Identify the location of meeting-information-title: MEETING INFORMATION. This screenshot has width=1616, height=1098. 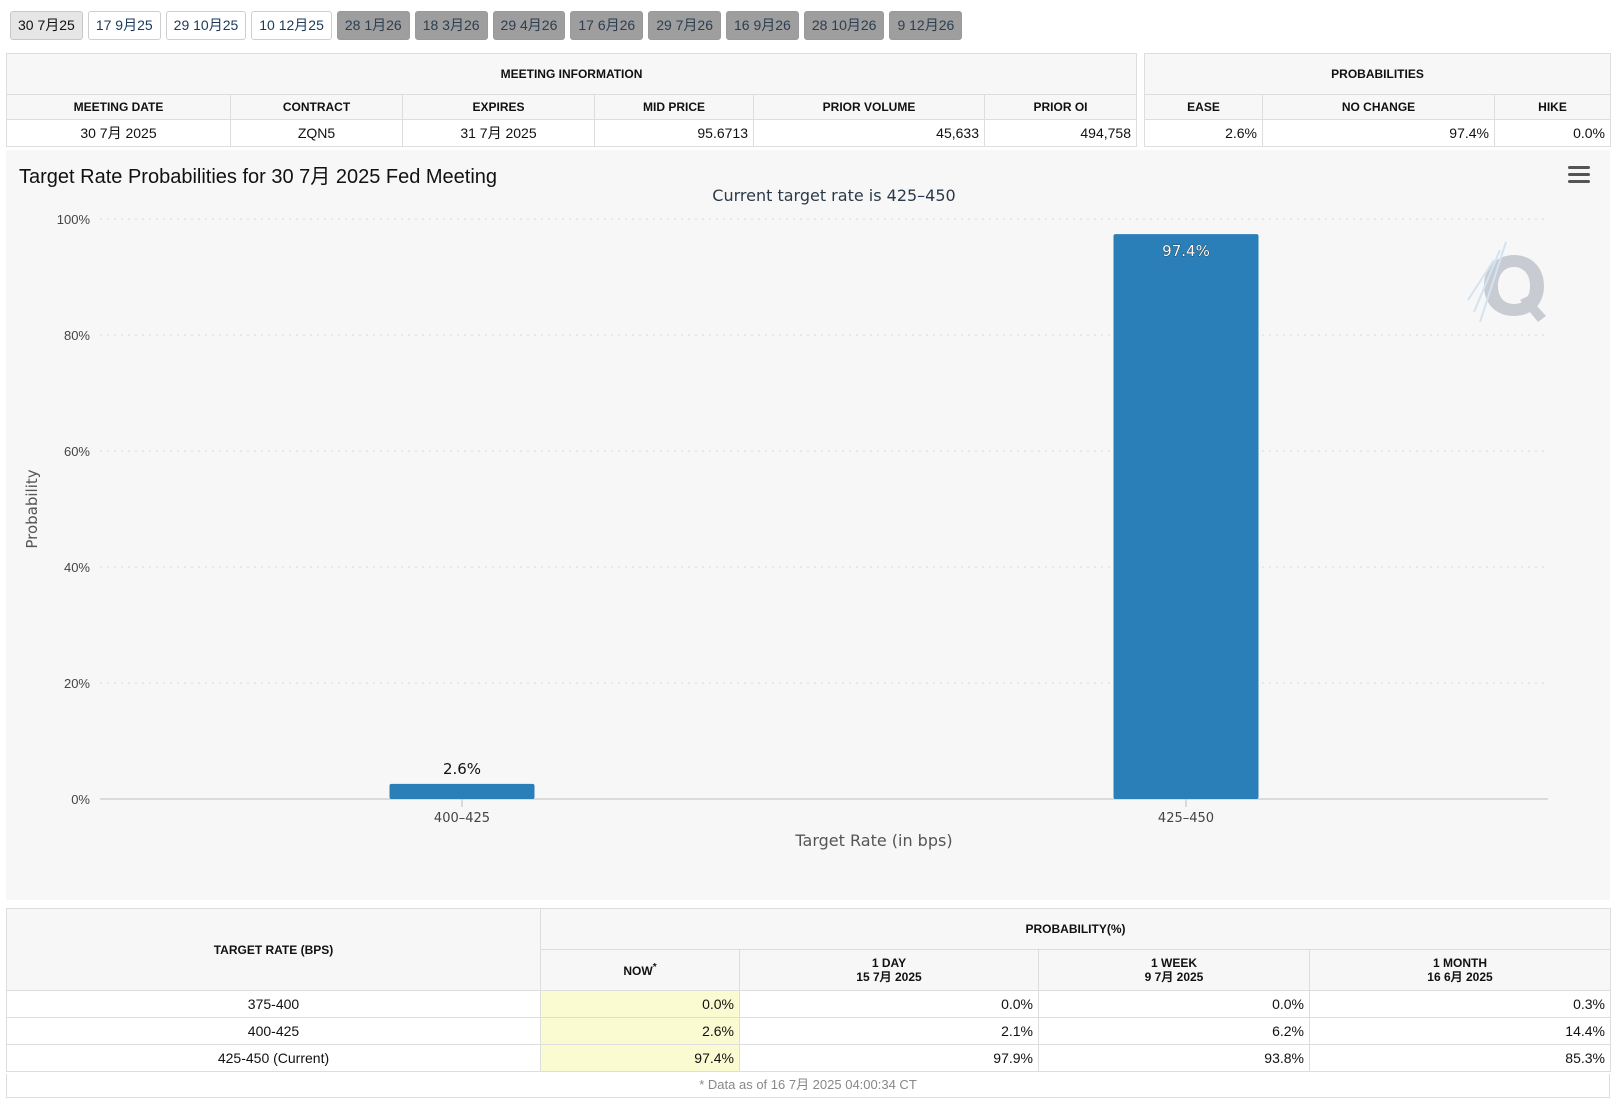
(571, 74).